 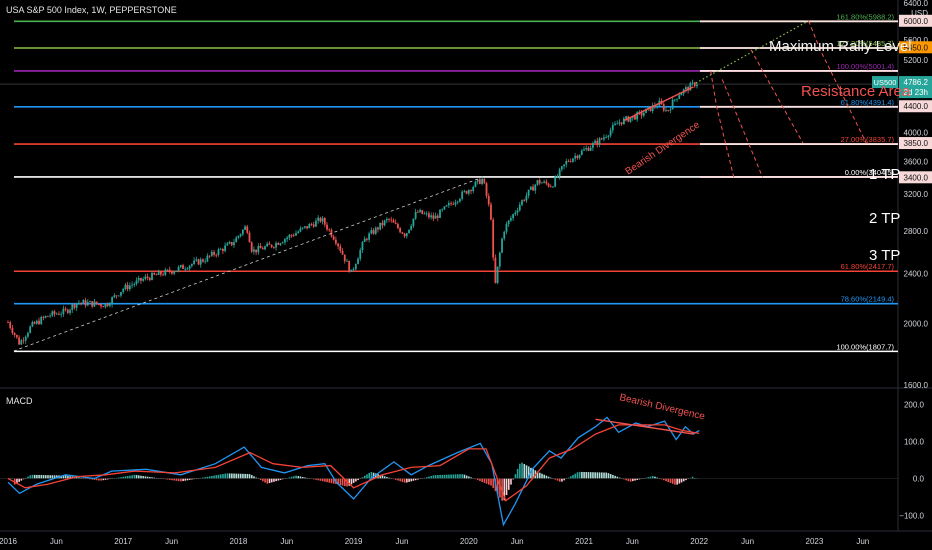 What do you see at coordinates (916, 92) in the screenshot?
I see `last-price-countdown: 2d 23h` at bounding box center [916, 92].